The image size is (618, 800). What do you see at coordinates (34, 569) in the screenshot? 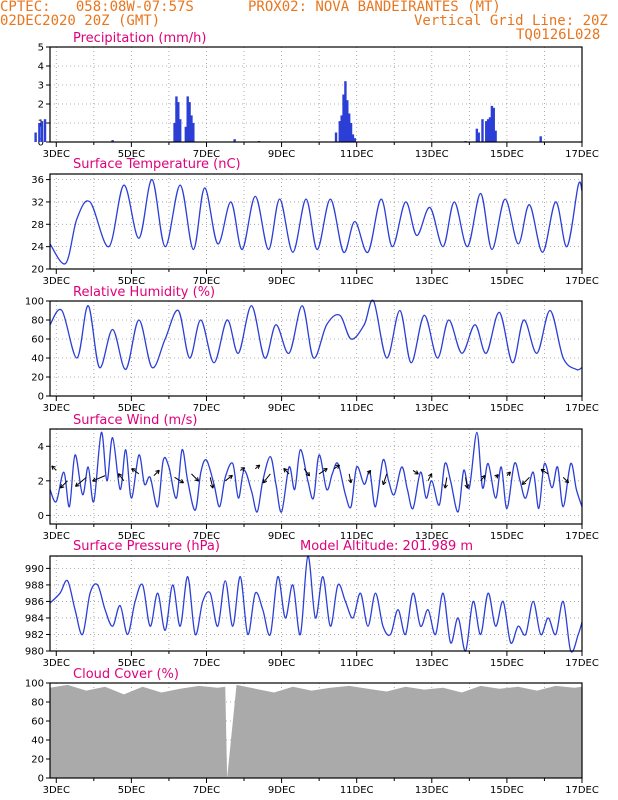
I see `y-tick-label: 990` at bounding box center [34, 569].